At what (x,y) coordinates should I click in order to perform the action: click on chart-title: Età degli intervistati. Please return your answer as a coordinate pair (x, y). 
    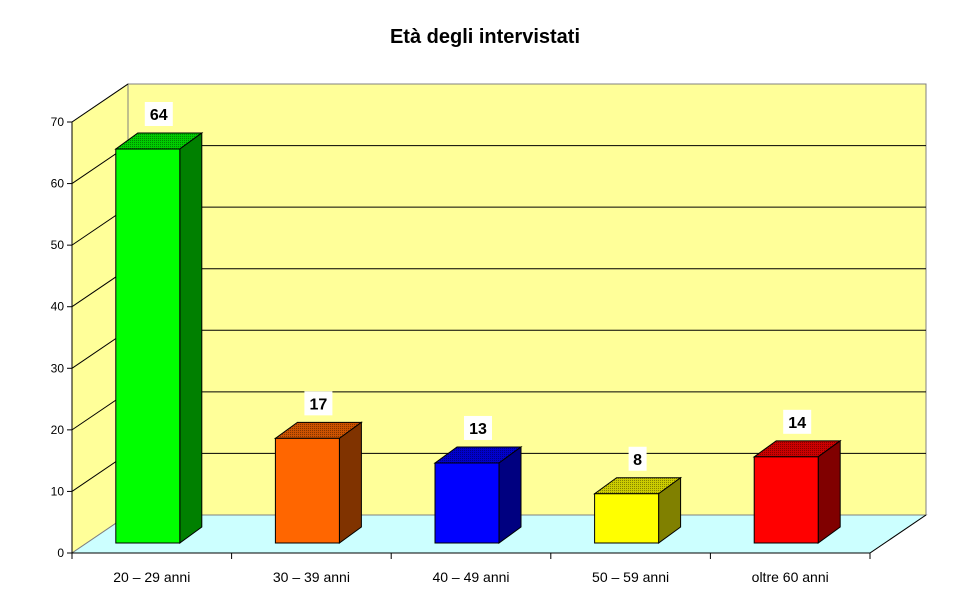
    Looking at the image, I should click on (485, 37).